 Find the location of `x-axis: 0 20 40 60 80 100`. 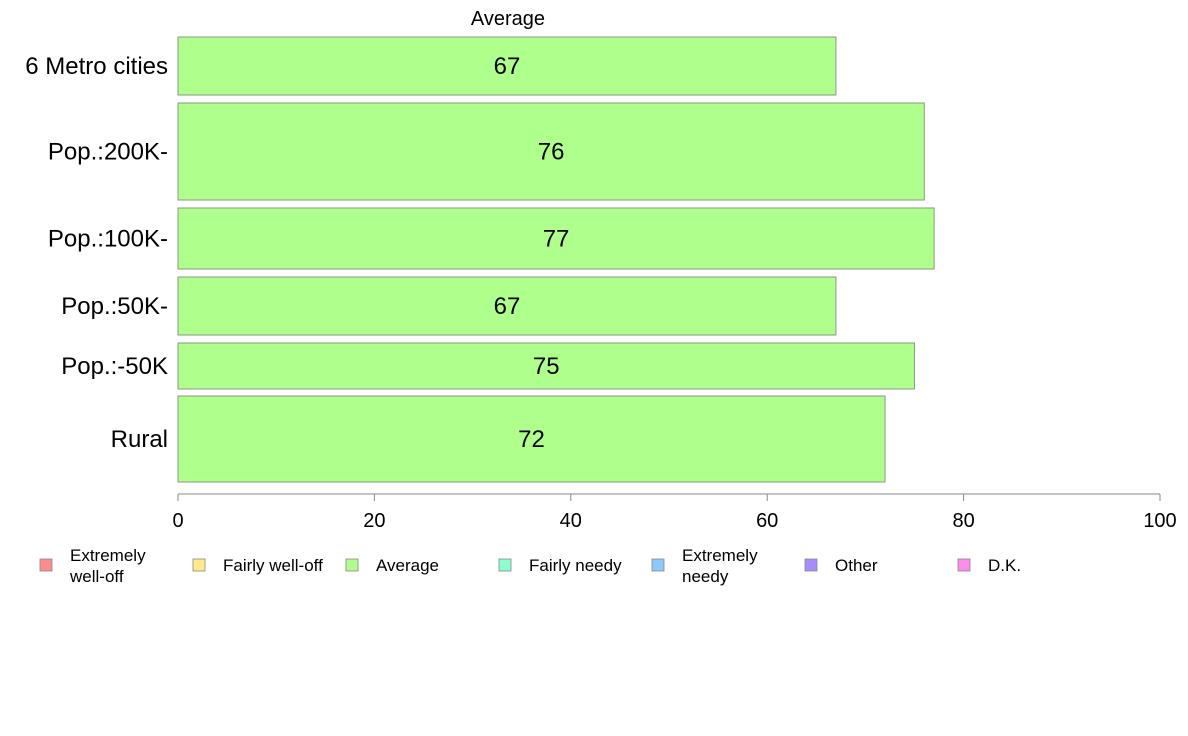

x-axis: 0 20 40 60 80 100 is located at coordinates (674, 512).